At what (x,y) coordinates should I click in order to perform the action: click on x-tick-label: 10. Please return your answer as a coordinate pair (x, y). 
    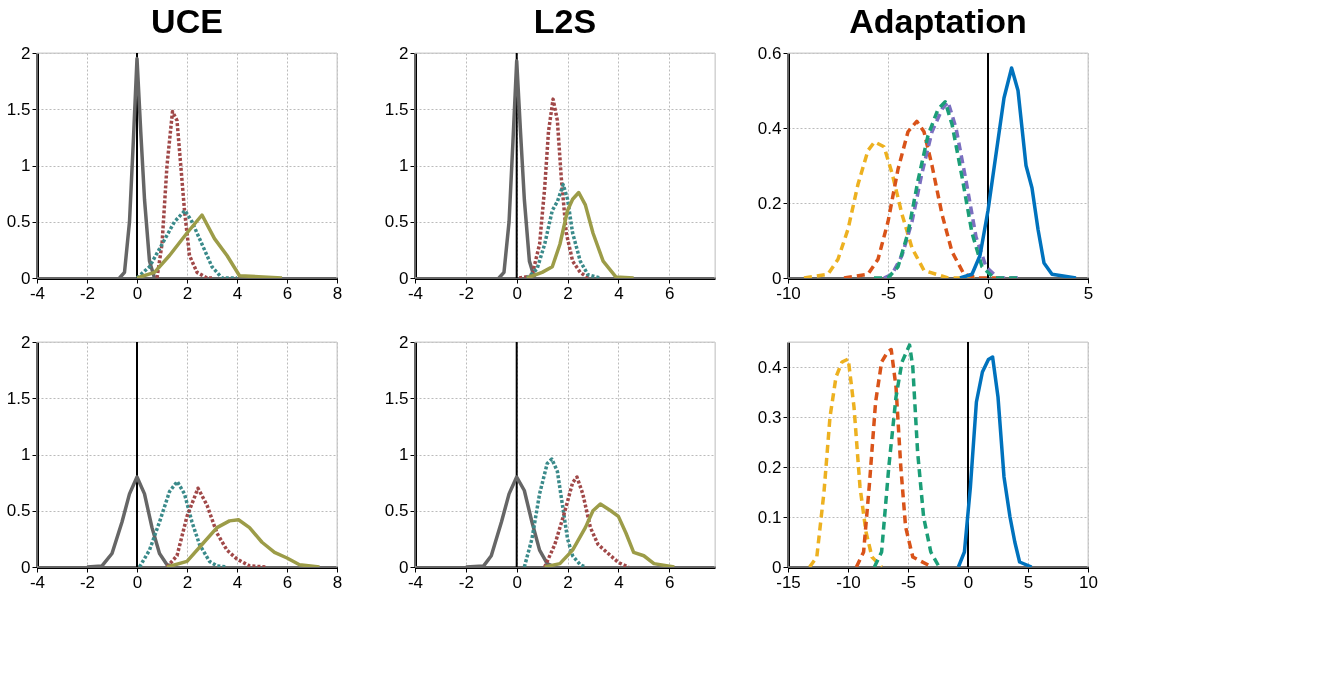
    Looking at the image, I should click on (1088, 582).